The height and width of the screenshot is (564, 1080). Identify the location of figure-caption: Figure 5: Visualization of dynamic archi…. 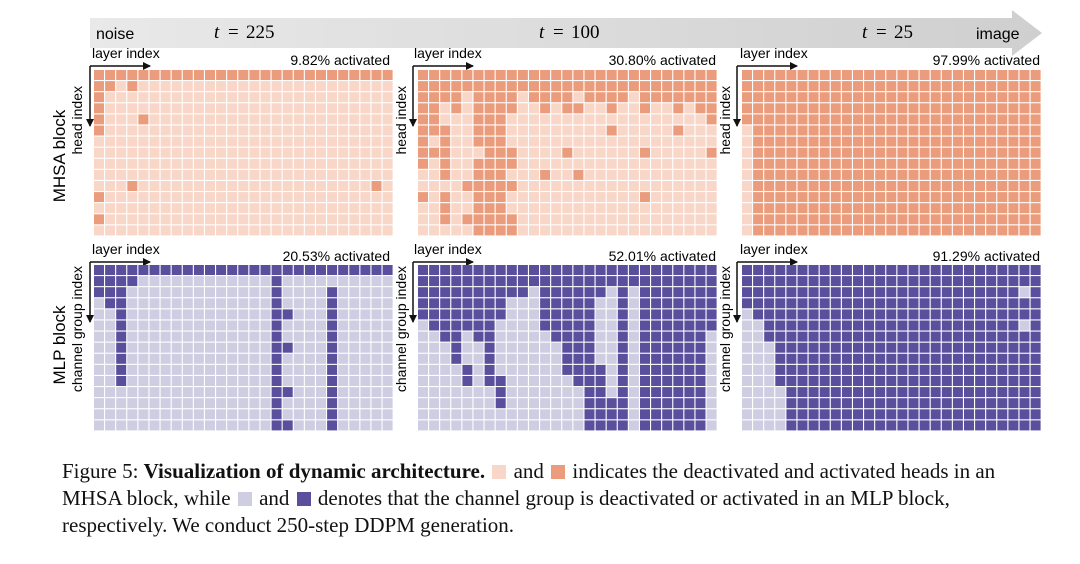
(552, 498).